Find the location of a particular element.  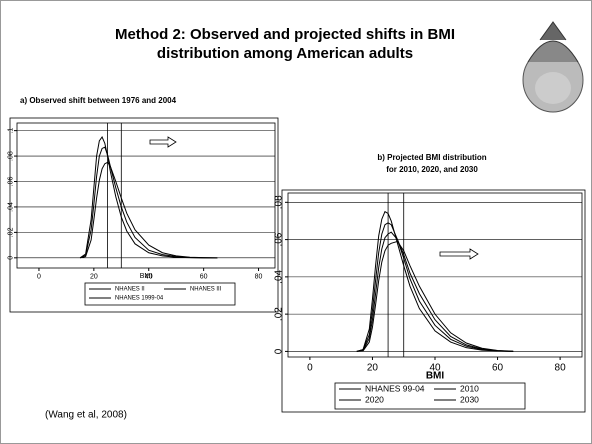

citation: (Wang et al, 2008) is located at coordinates (86, 415).